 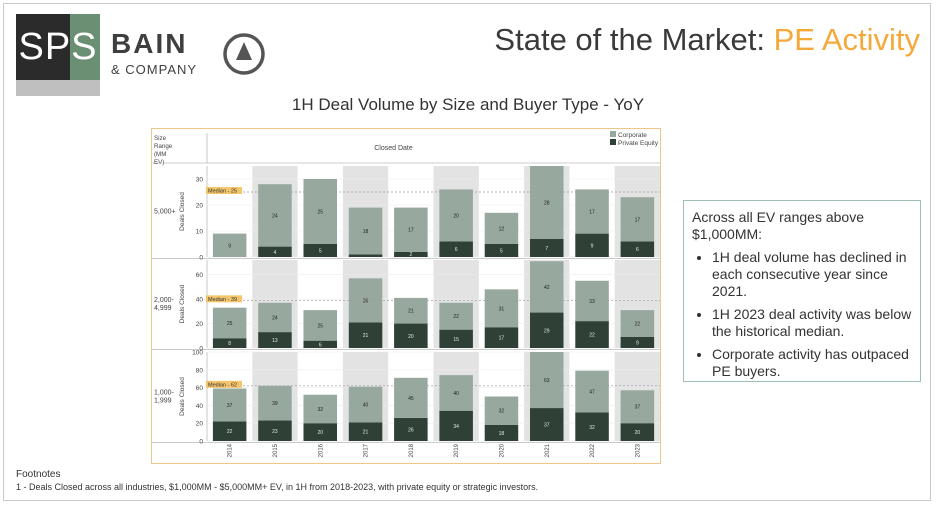 What do you see at coordinates (275, 404) in the screenshot?
I see `data-label-corporate: 39` at bounding box center [275, 404].